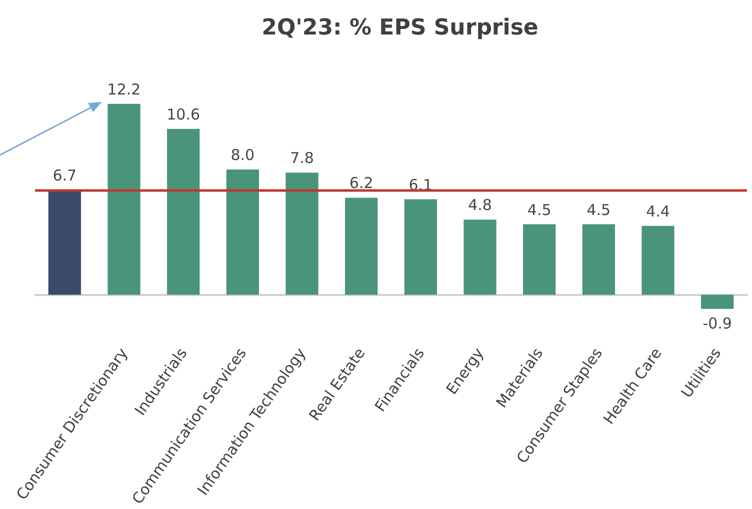 The image size is (752, 509). I want to click on data-label: -0.9, so click(717, 323).